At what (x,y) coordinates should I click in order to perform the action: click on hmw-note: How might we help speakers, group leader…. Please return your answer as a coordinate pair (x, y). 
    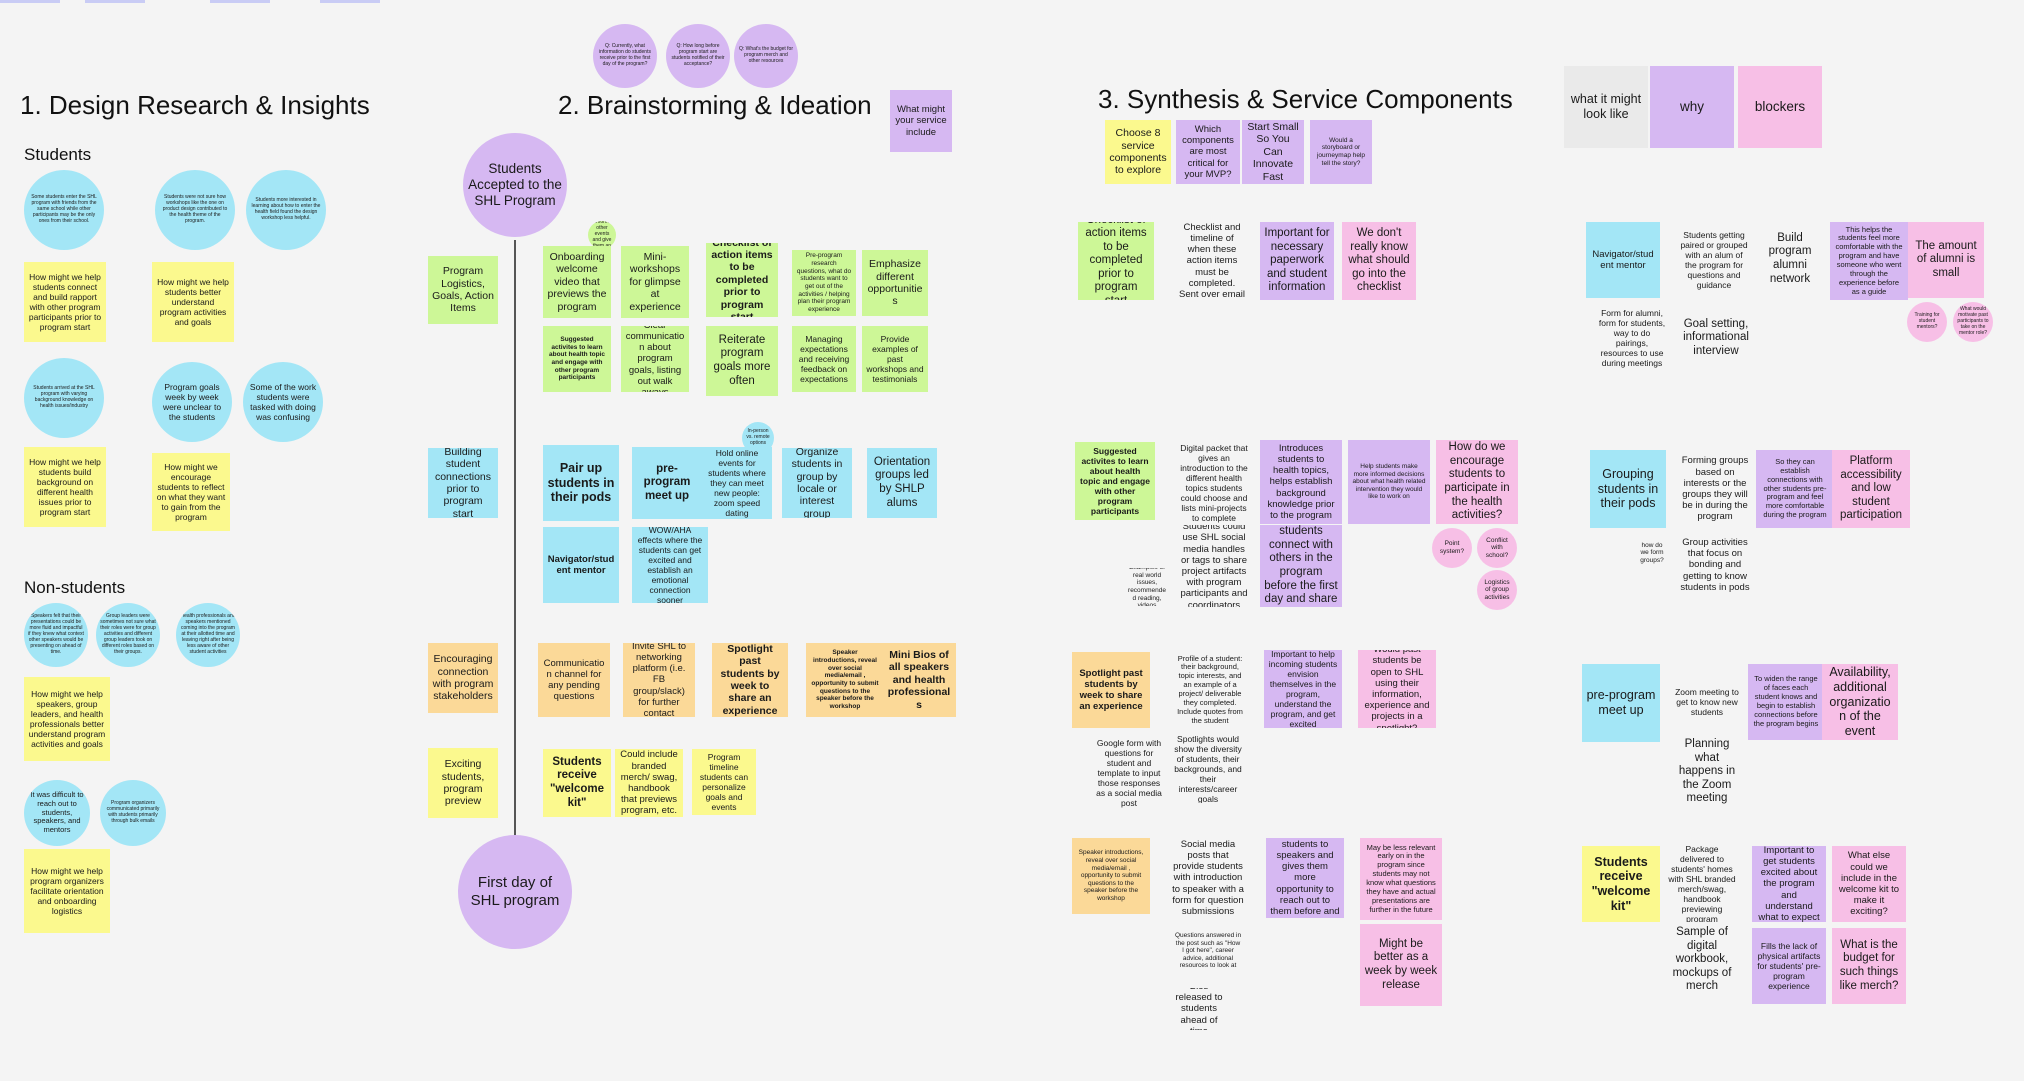
    Looking at the image, I should click on (67, 719).